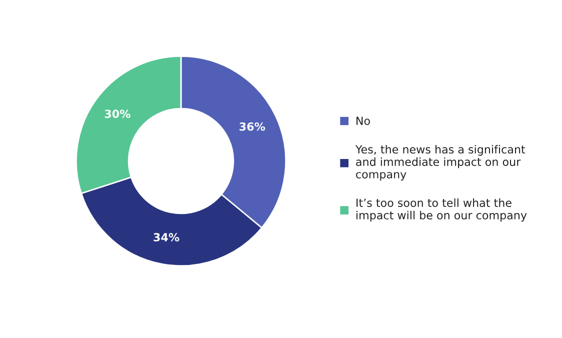 This screenshot has width=562, height=338. What do you see at coordinates (253, 126) in the screenshot?
I see `data-label: 36%` at bounding box center [253, 126].